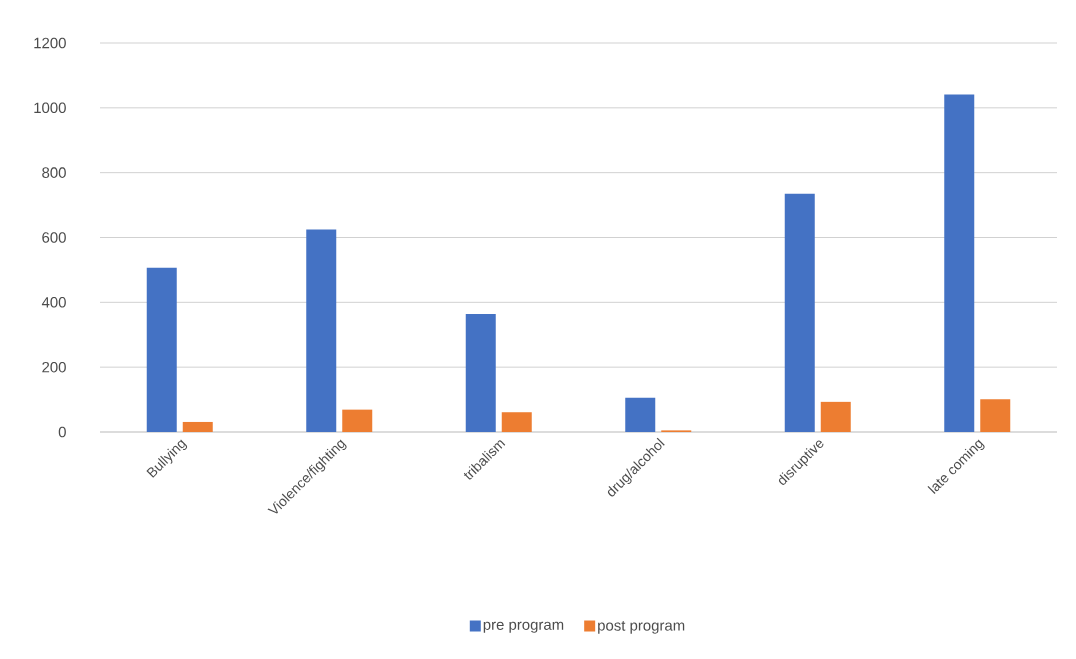 This screenshot has height=659, width=1076. I want to click on y-tick-label: 0, so click(62, 432).